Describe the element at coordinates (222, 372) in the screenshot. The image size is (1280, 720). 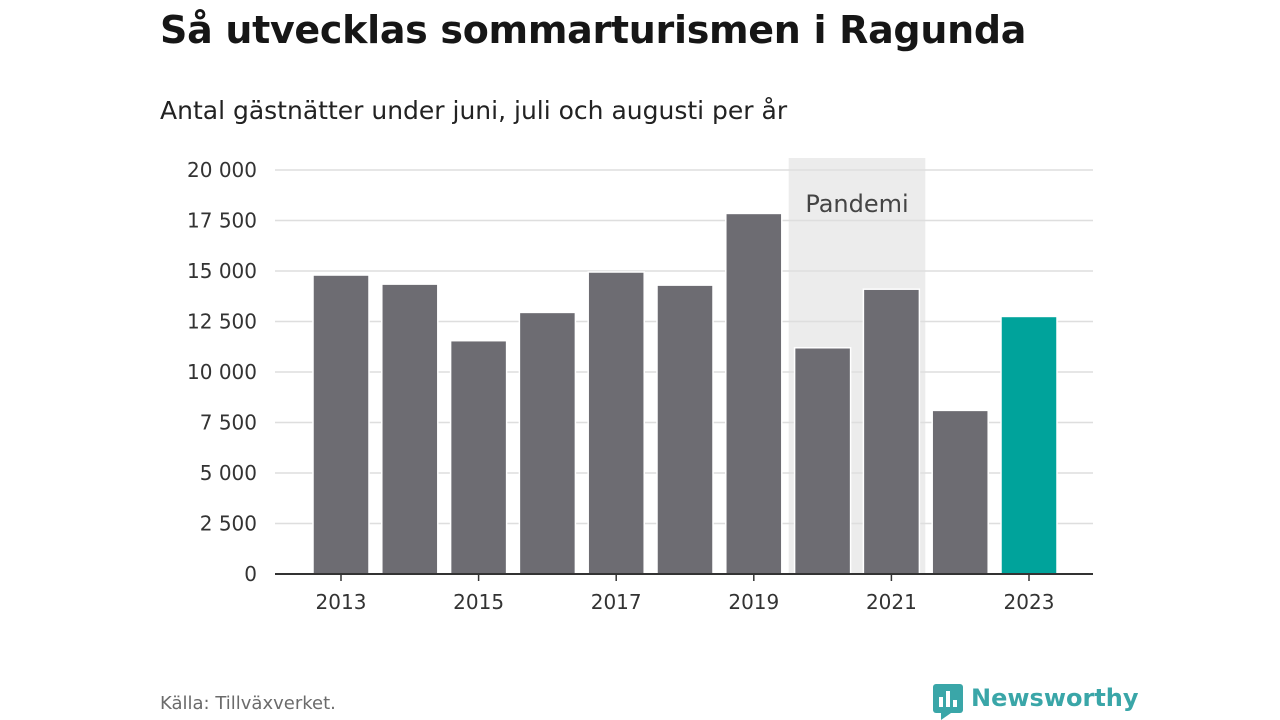
I see `y-tick-label: 10 000` at that location.